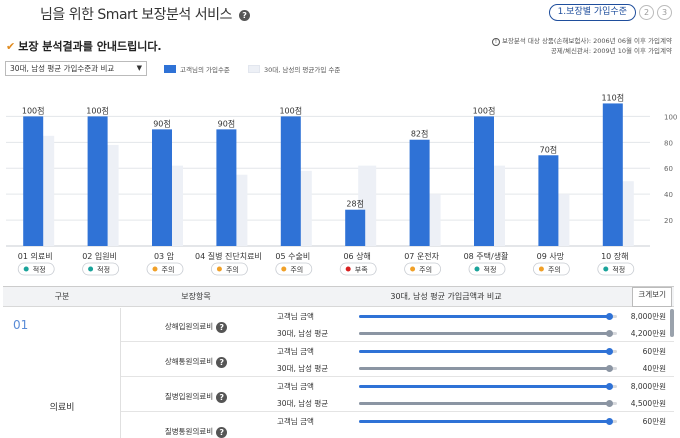 This screenshot has width=680, height=438. I want to click on item-name-text: 상해입원의료비, so click(189, 326).